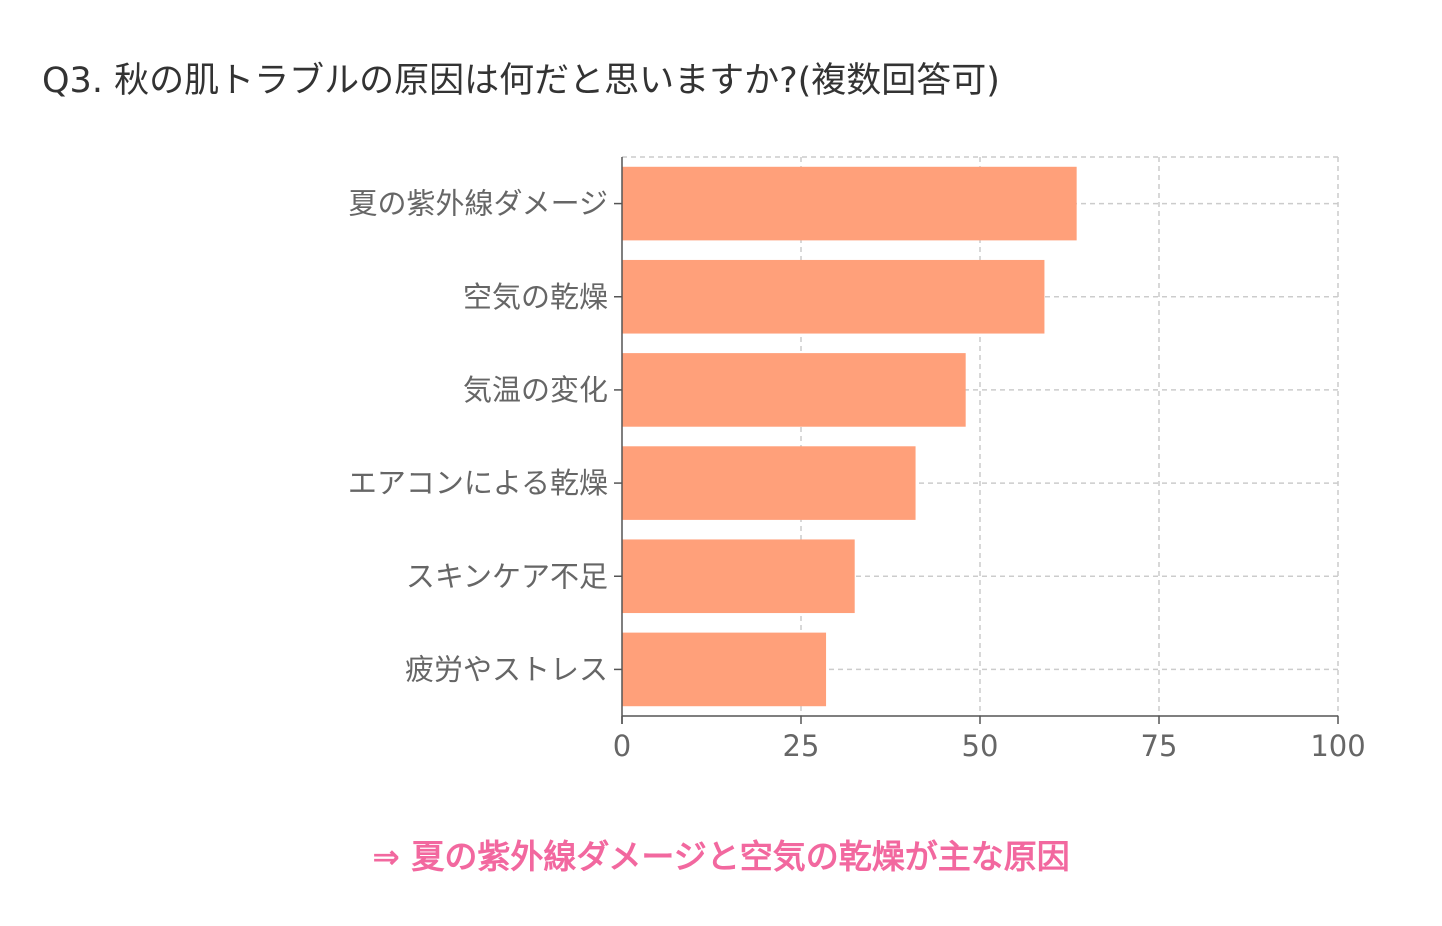 The image size is (1442, 926). I want to click on category-label: スキンケア不足, so click(507, 576).